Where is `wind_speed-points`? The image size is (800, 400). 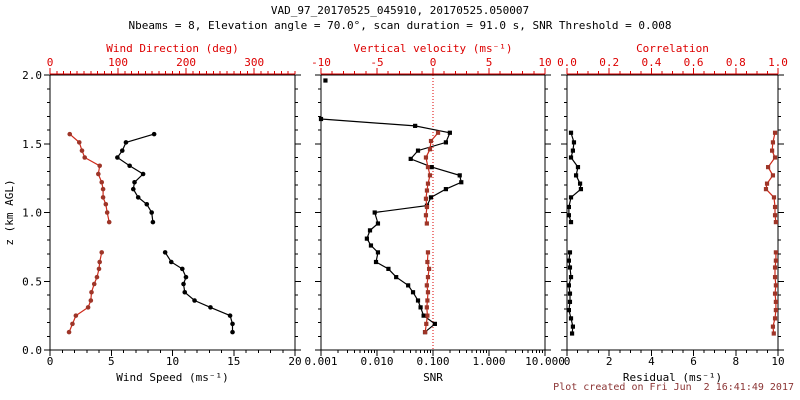
wind_speed-points is located at coordinates (198, 292).